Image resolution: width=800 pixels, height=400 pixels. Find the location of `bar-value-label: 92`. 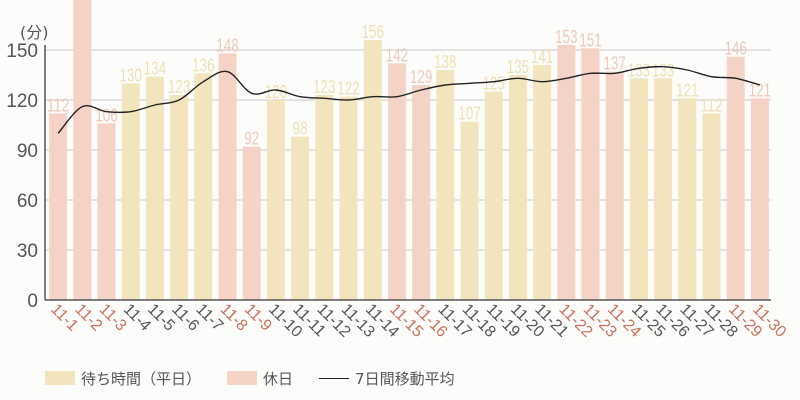

bar-value-label: 92 is located at coordinates (251, 139).